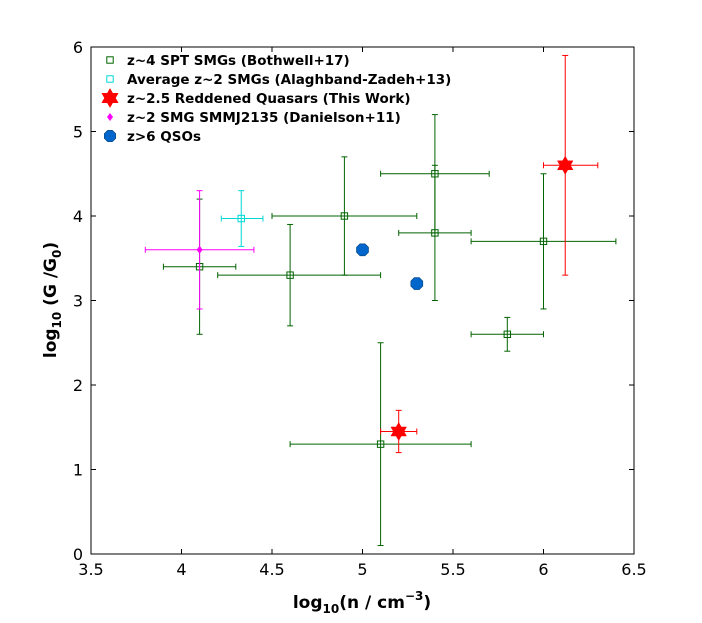 This screenshot has width=702, height=623. What do you see at coordinates (398, 431) in the screenshot?
I see `series-2-point-0-marker` at bounding box center [398, 431].